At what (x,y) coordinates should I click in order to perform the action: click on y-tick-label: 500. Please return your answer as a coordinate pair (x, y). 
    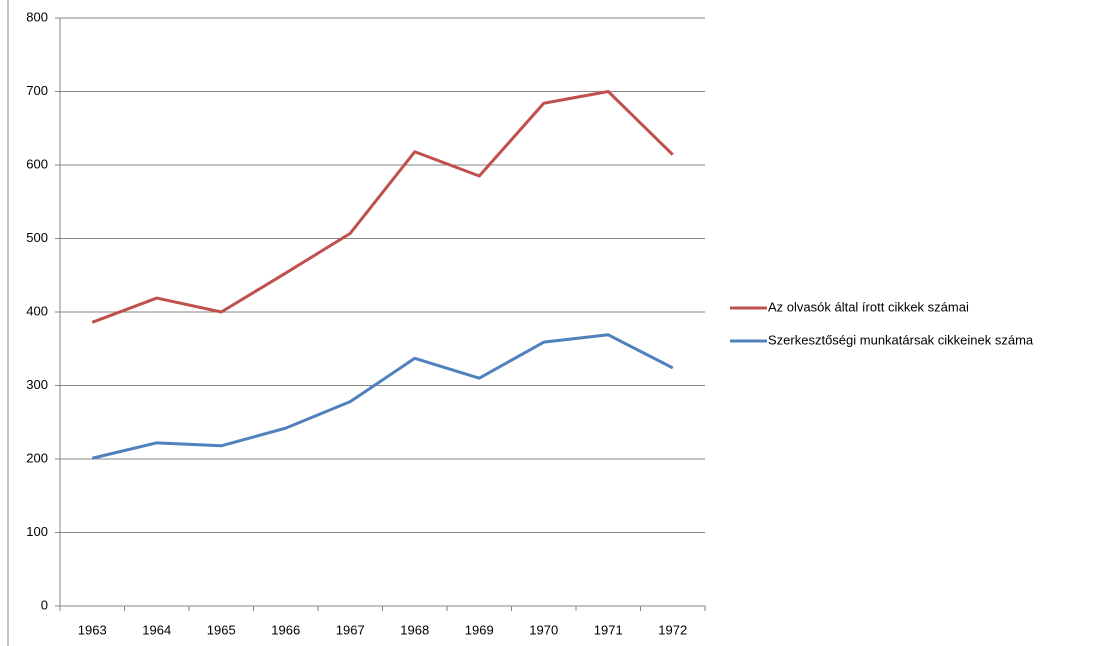
    Looking at the image, I should click on (37, 237).